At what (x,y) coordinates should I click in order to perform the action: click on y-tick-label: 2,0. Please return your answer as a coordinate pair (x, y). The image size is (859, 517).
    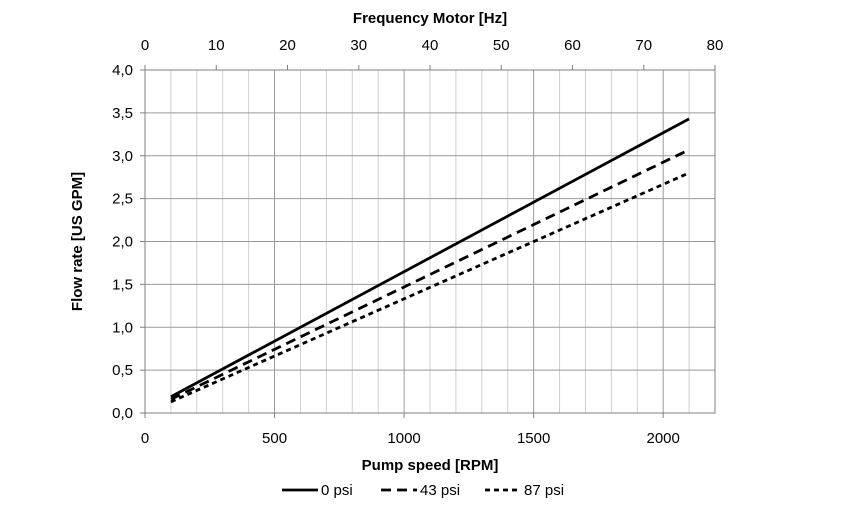
    Looking at the image, I should click on (122, 242).